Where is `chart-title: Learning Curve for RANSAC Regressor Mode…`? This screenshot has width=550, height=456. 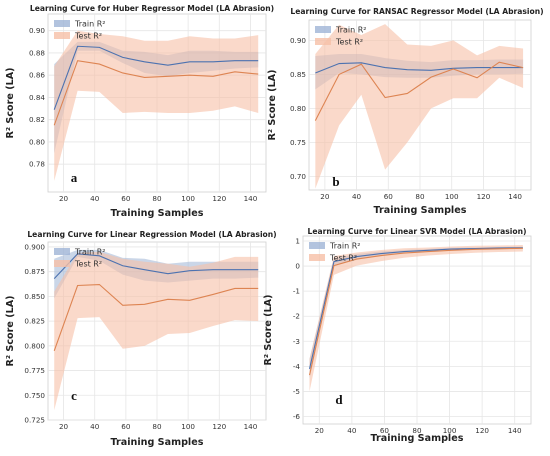 chart-title: Learning Curve for RANSAC Regressor Mode… is located at coordinates (416, 11).